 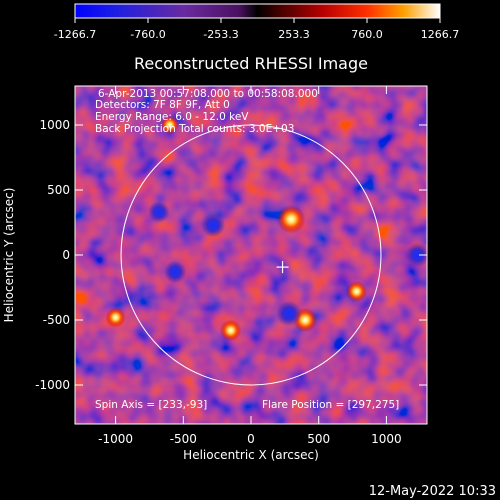 I want to click on annotation-time: 6-Apr-2013 00:57:08.000 to 00:58:08.000, so click(x=208, y=94).